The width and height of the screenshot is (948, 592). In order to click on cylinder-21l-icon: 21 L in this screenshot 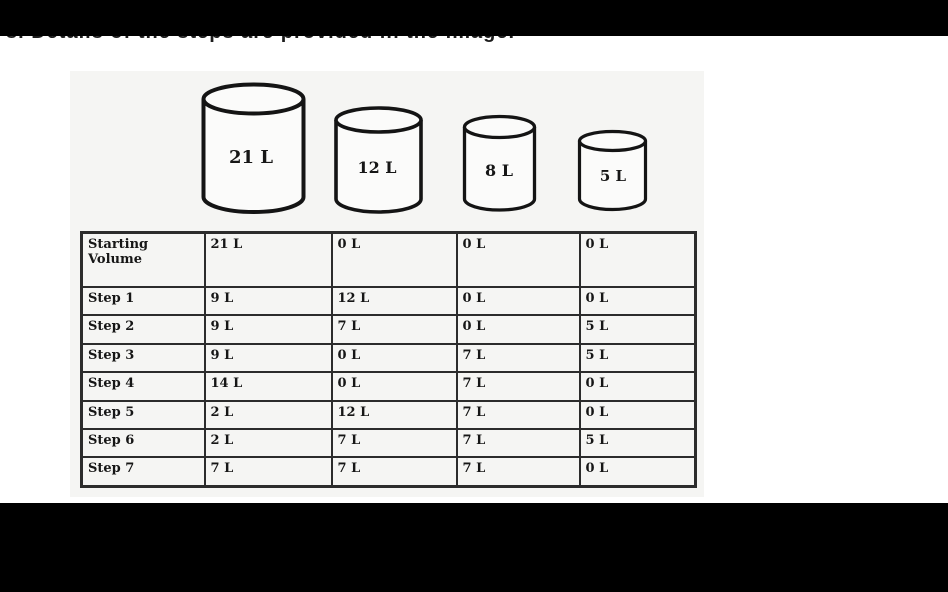, I will do `click(253, 148)`.